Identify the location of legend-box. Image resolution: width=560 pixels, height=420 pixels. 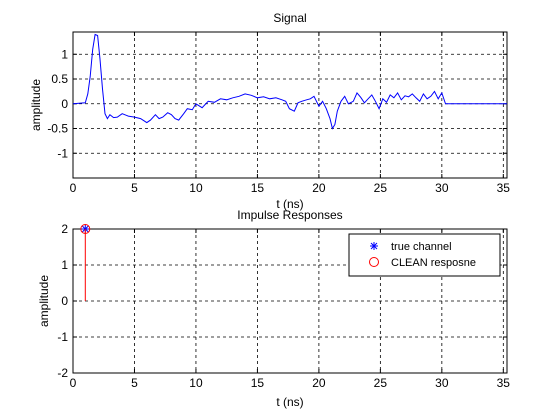
(424, 255).